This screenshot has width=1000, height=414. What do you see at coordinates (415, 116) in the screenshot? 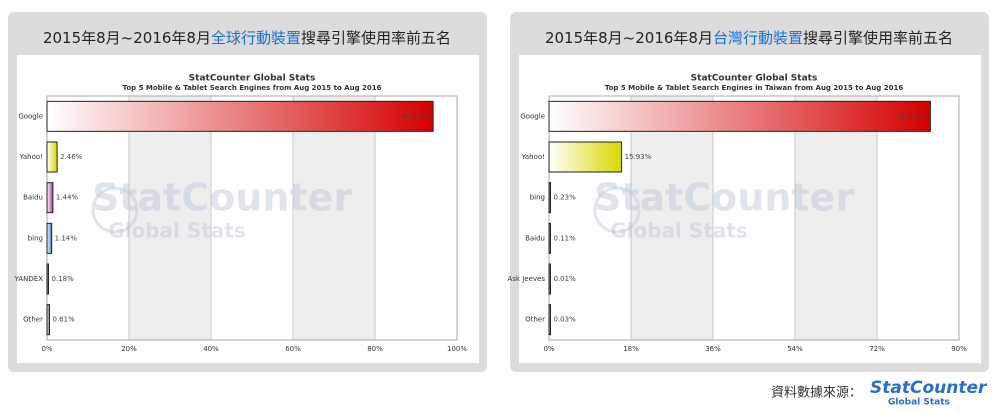
I see `value-label: 94.17%` at bounding box center [415, 116].